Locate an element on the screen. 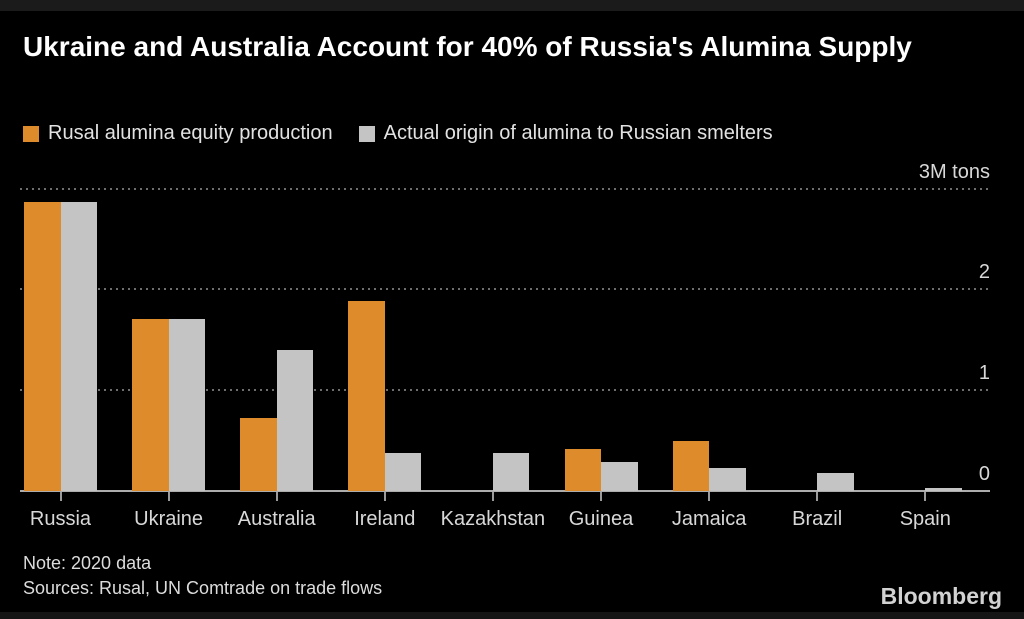  bar-brazil-actual-origin is located at coordinates (835, 481).